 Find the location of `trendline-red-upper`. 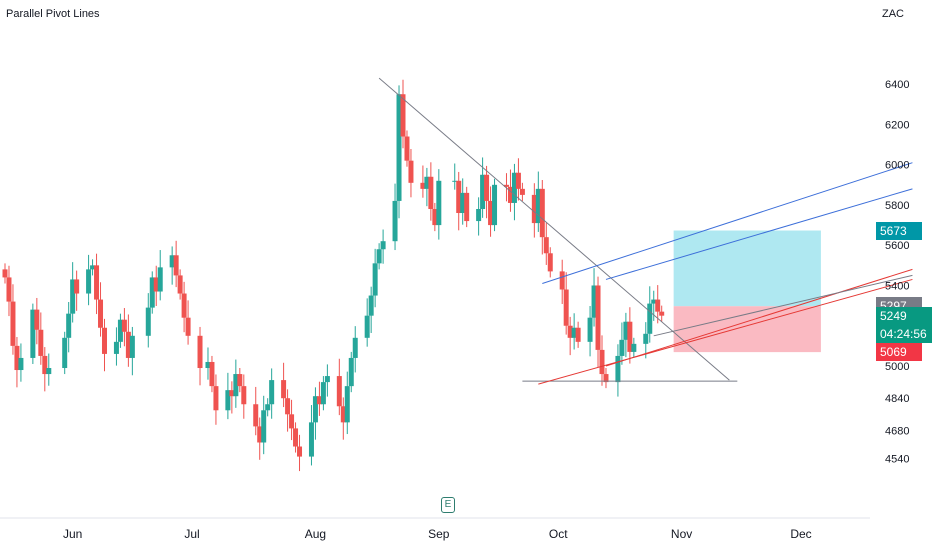

trendline-red-upper is located at coordinates (759, 317).